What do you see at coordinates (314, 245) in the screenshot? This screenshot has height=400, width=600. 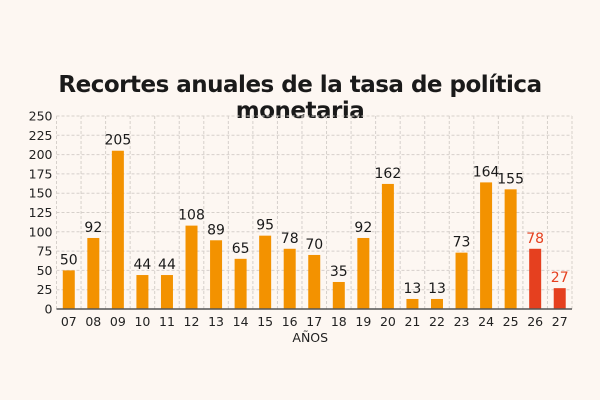 I see `data-label-17: 70` at bounding box center [314, 245].